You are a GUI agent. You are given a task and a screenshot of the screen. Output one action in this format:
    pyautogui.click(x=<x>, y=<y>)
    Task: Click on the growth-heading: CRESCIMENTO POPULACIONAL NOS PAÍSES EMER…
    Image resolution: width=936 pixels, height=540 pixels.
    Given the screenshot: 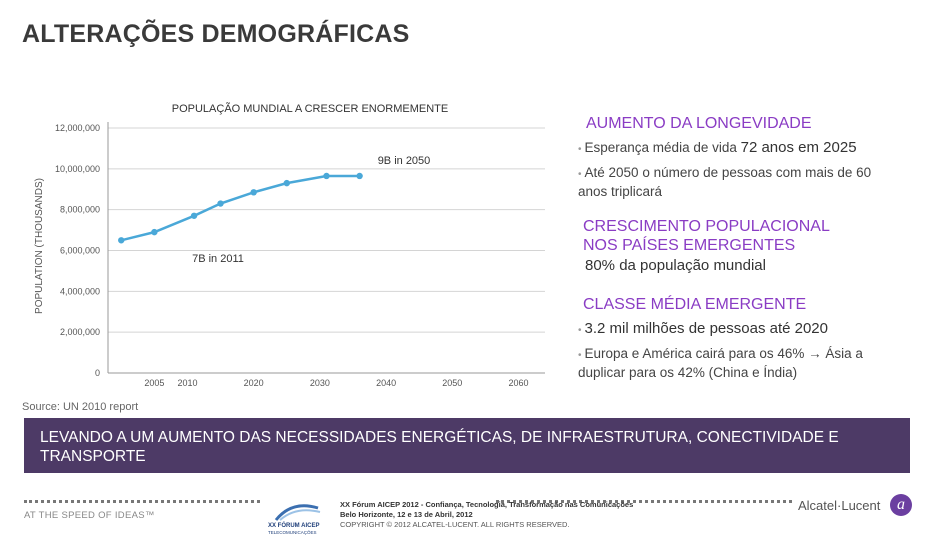 What is the action you would take?
    pyautogui.click(x=706, y=236)
    